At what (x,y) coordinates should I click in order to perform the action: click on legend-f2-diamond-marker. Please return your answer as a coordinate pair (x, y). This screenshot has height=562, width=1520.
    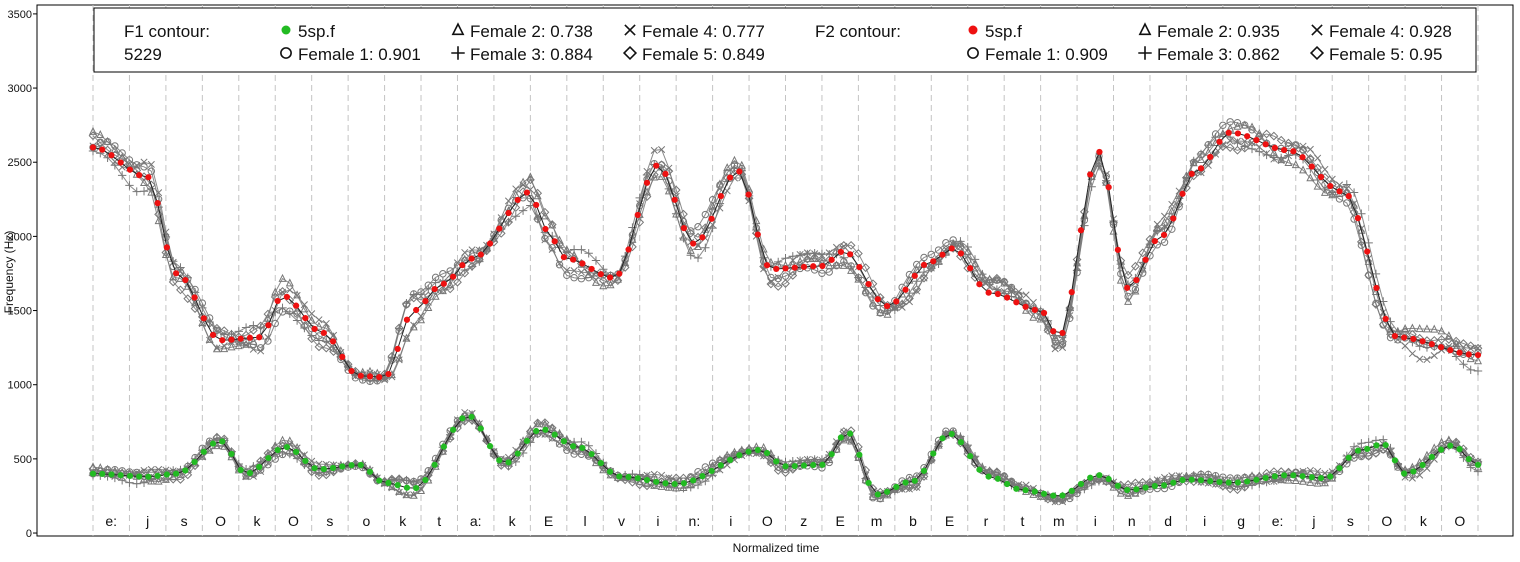
    Looking at the image, I should click on (1317, 53).